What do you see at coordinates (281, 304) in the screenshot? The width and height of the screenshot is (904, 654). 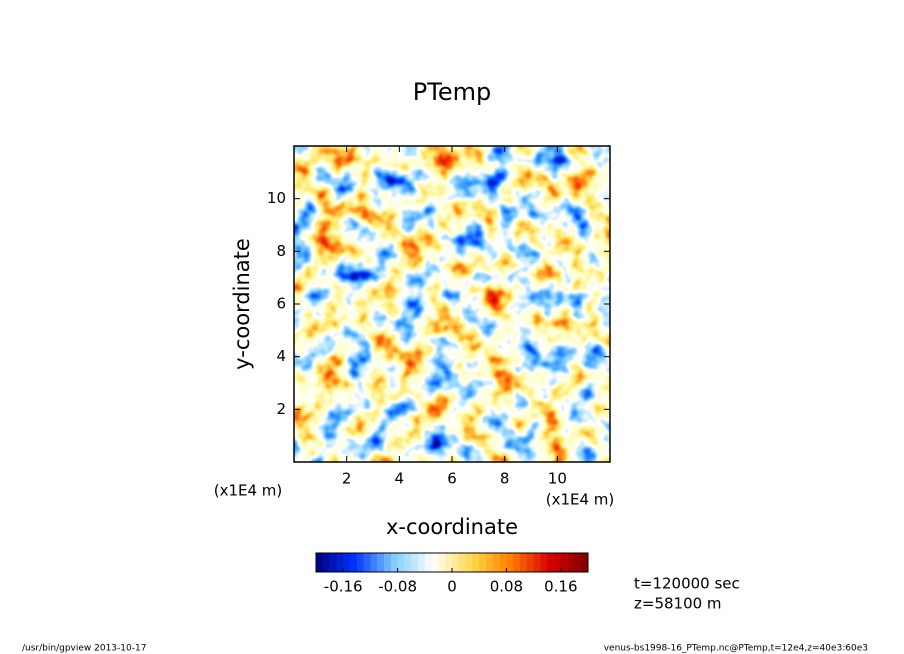 I see `y-tick-label: 6` at bounding box center [281, 304].